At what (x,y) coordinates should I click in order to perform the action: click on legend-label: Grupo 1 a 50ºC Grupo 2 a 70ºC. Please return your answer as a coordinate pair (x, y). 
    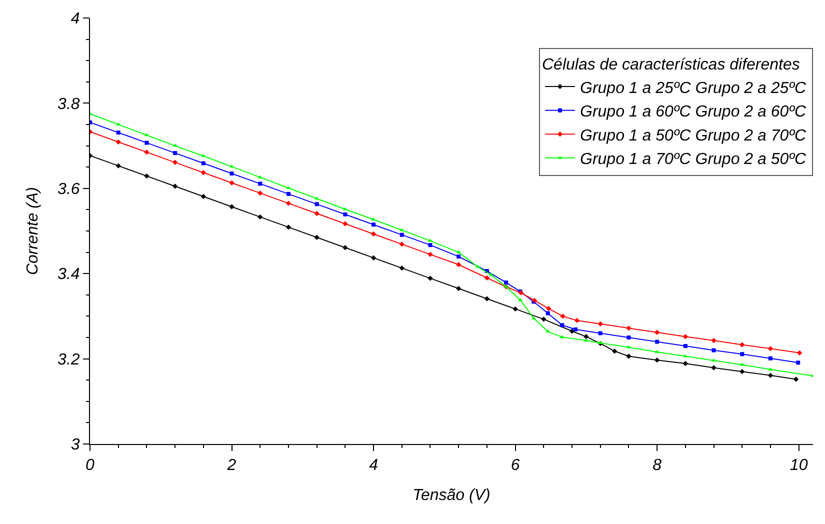
    Looking at the image, I should click on (693, 135).